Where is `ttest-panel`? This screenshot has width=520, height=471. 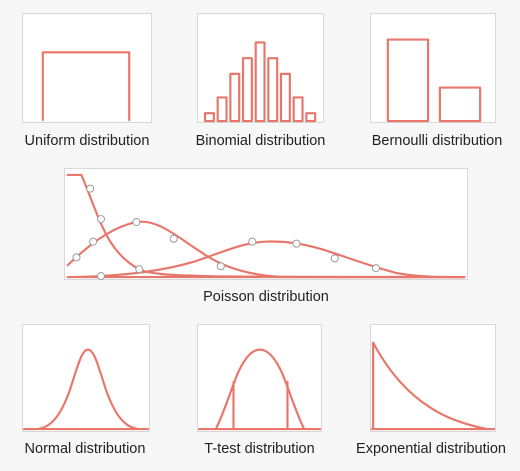 ttest-panel is located at coordinates (259, 378).